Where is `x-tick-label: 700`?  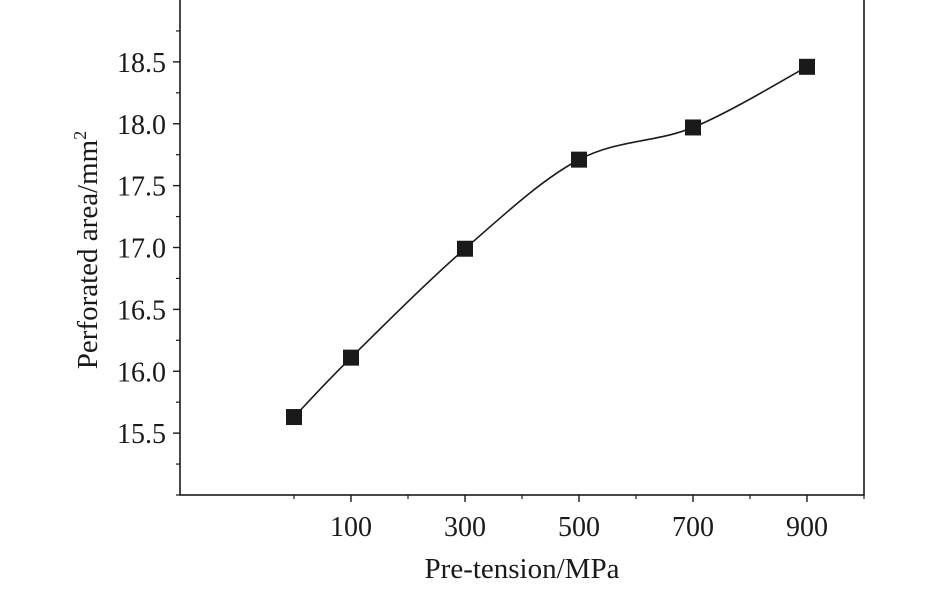
x-tick-label: 700 is located at coordinates (693, 527).